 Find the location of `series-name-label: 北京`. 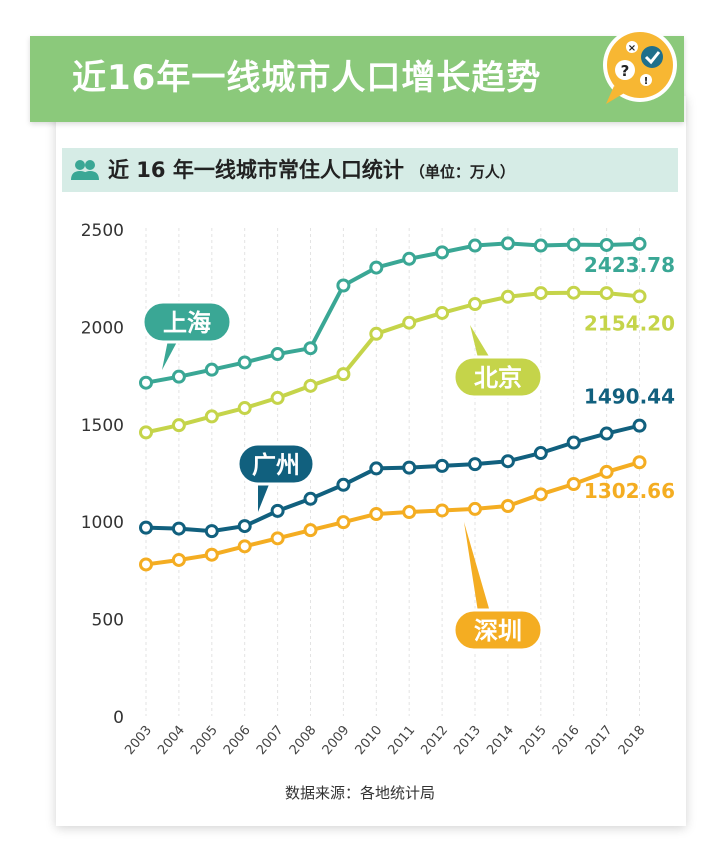

series-name-label: 北京 is located at coordinates (498, 378).